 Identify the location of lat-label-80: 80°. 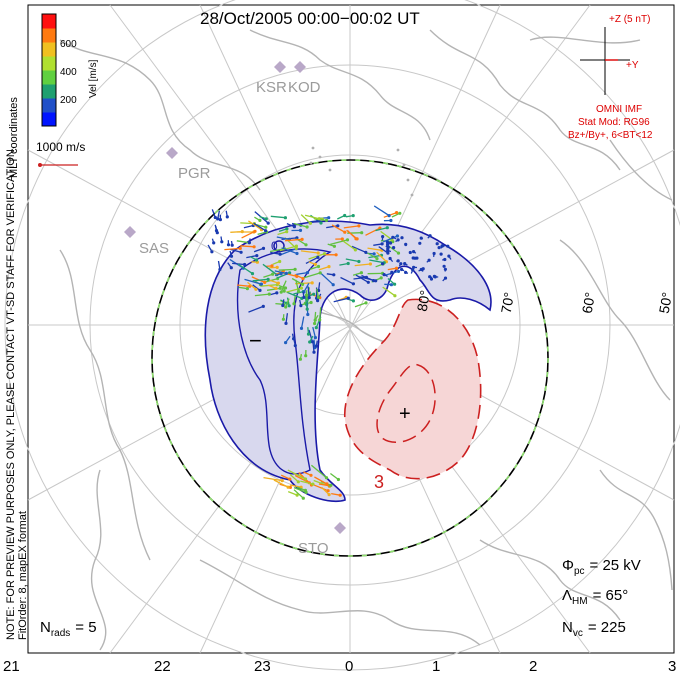
(423, 301).